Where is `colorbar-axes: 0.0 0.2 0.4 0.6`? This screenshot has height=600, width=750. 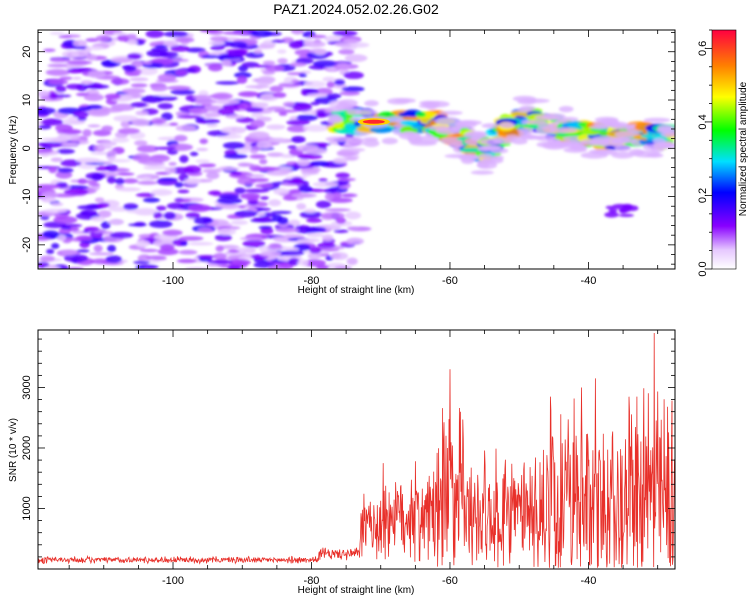 colorbar-axes: 0.0 0.2 0.4 0.6 is located at coordinates (704, 153).